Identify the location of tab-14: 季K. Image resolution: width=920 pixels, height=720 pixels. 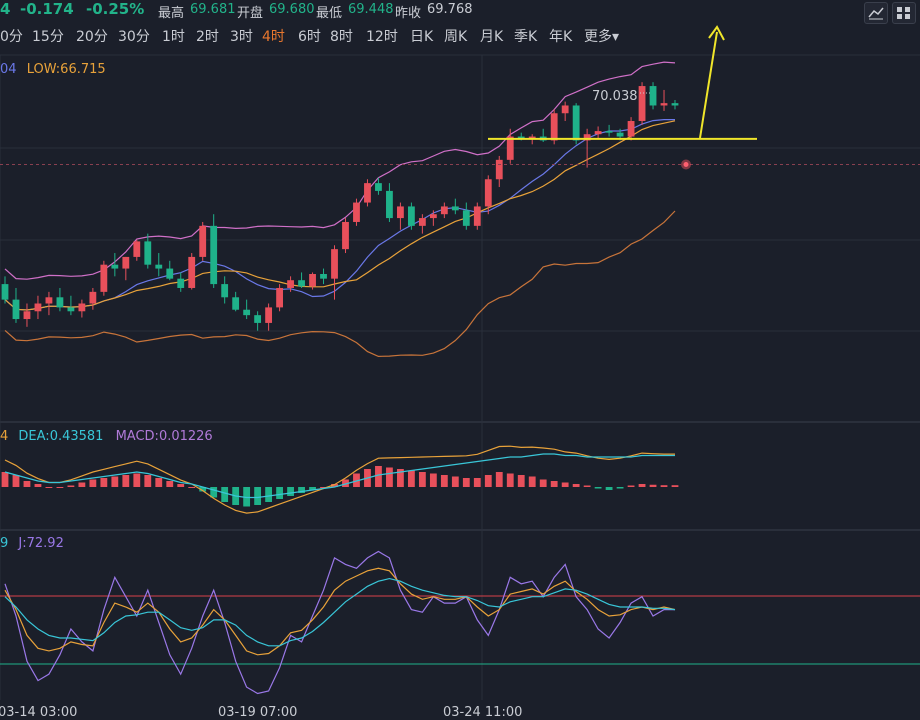
(526, 37).